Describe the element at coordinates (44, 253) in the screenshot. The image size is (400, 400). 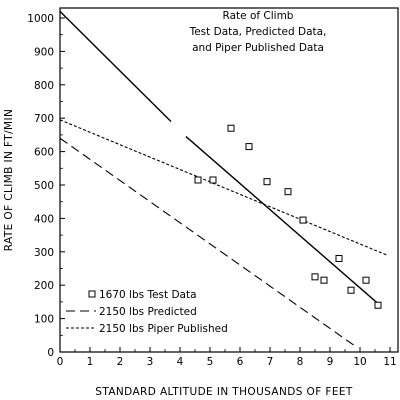
I see `y-tick-label: 300` at that location.